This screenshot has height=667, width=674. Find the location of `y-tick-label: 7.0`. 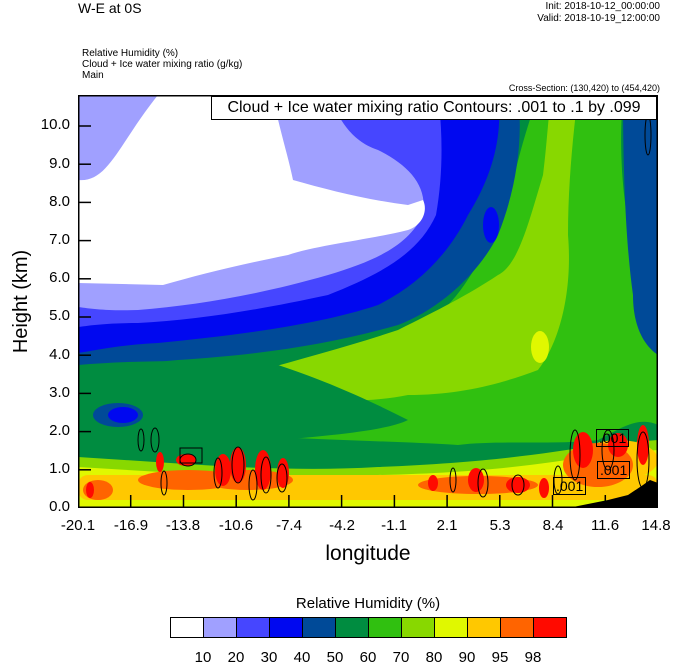

y-tick-label: 7.0 is located at coordinates (59, 239).